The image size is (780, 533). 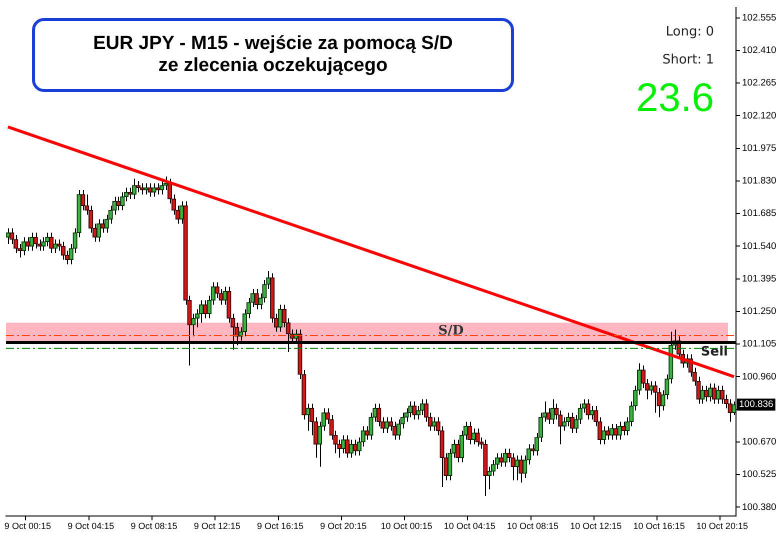 What do you see at coordinates (759, 83) in the screenshot?
I see `y-tick-label: 102.265` at bounding box center [759, 83].